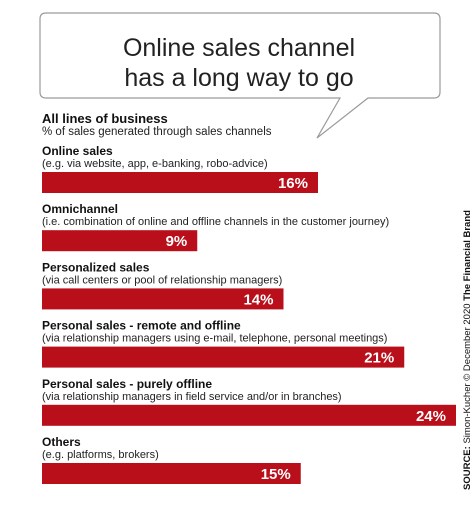  Describe the element at coordinates (100, 455) in the screenshot. I see `category-description: (e.g. platforms, brokers)` at that location.